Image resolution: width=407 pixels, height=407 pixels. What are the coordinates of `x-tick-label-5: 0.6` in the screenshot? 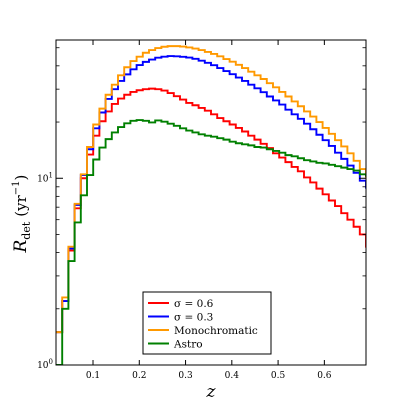 It's located at (324, 376).